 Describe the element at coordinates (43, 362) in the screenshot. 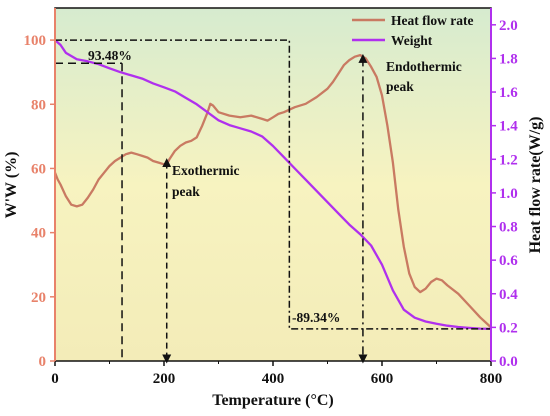

I see `left-tick-label: 0` at that location.